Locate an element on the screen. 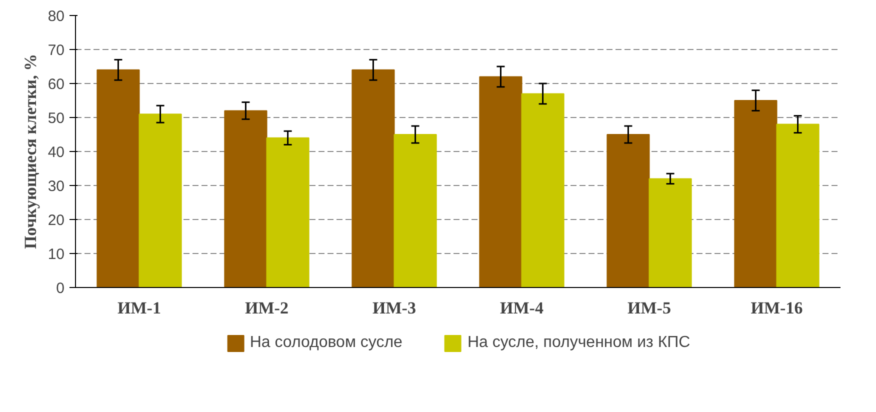 The width and height of the screenshot is (876, 412). y-tick-label: 30 is located at coordinates (56, 186).